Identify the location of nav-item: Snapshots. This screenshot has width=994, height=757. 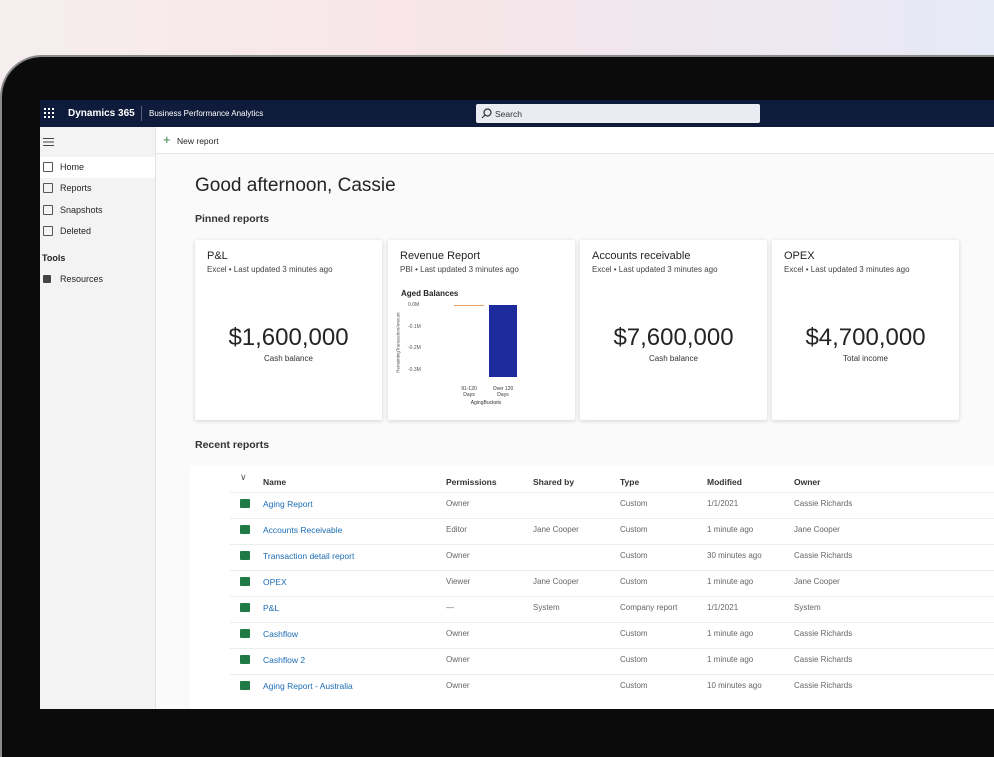
(81, 210).